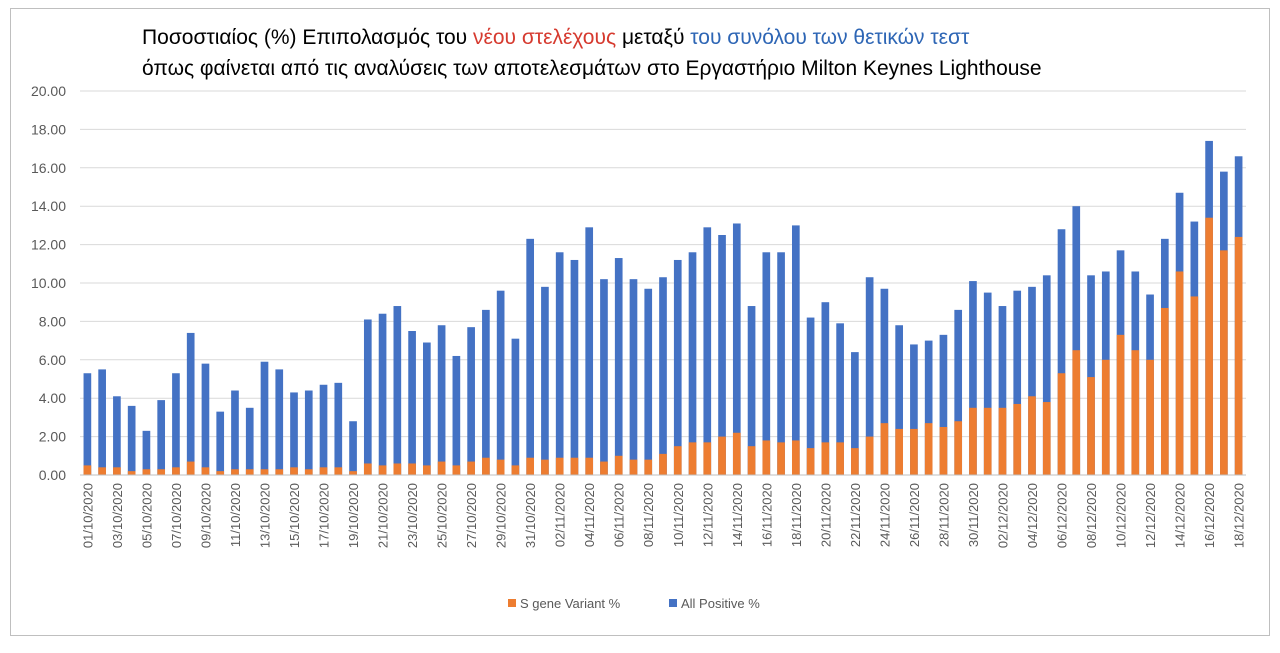 The image size is (1280, 653). What do you see at coordinates (48, 129) in the screenshot?
I see `y-tick-label: 18.00` at bounding box center [48, 129].